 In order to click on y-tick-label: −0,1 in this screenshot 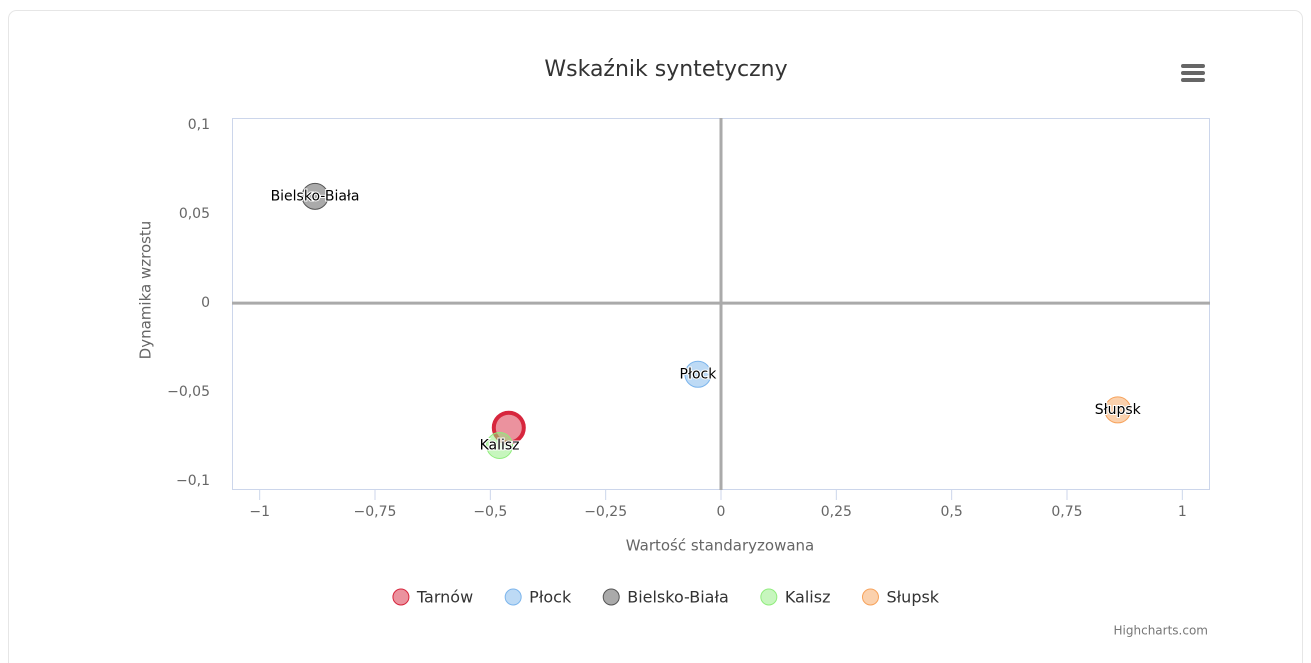, I will do `click(193, 481)`.